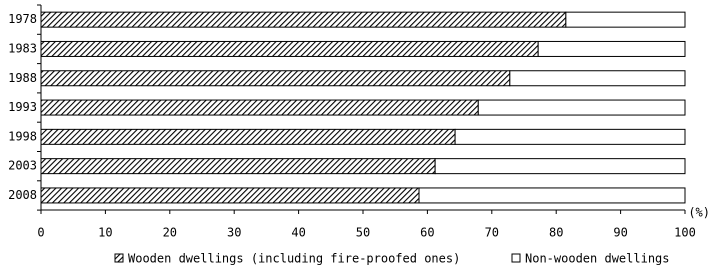 The image size is (712, 279). Describe the element at coordinates (492, 233) in the screenshot. I see `x-tick-label: 70` at that location.